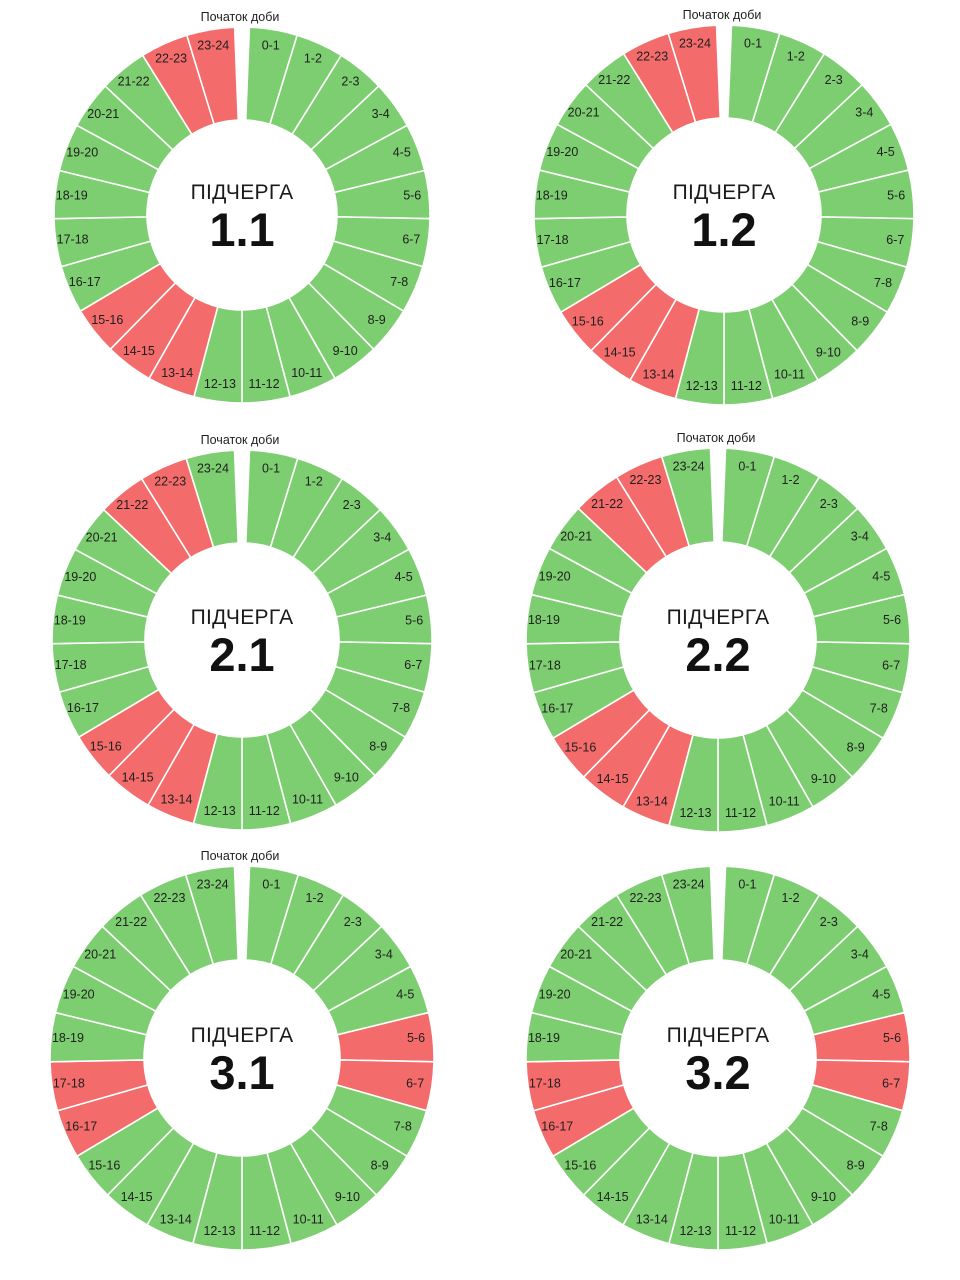 The height and width of the screenshot is (1280, 960). What do you see at coordinates (241, 1072) in the screenshot?
I see `queue-number: 3.1` at bounding box center [241, 1072].